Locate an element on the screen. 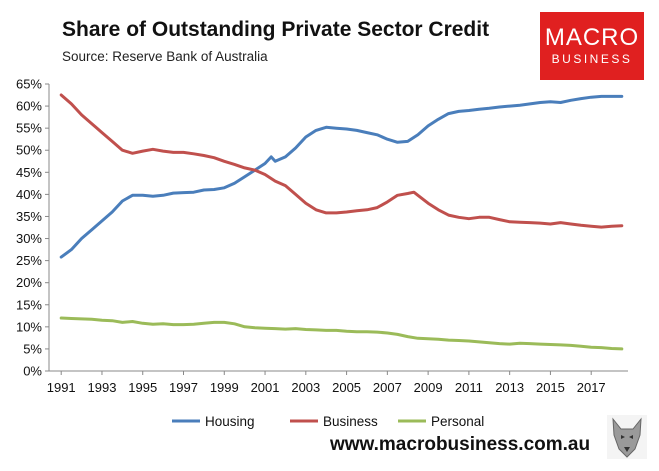 Image resolution: width=659 pixels, height=471 pixels. y-tick-label: 35% is located at coordinates (29, 216).